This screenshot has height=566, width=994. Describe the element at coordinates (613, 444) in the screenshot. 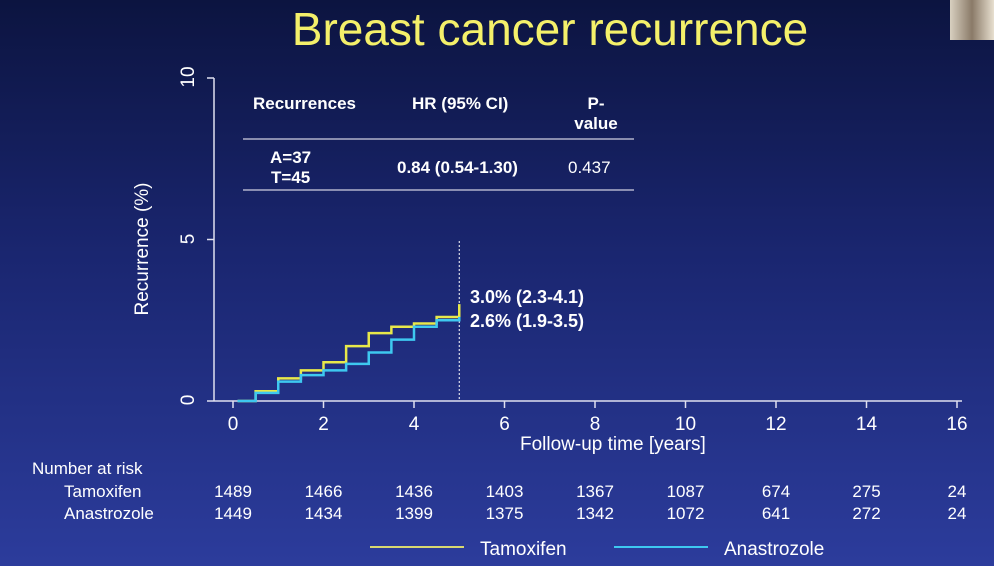

I see `x-axis-label: Follow-up time [years]` at that location.